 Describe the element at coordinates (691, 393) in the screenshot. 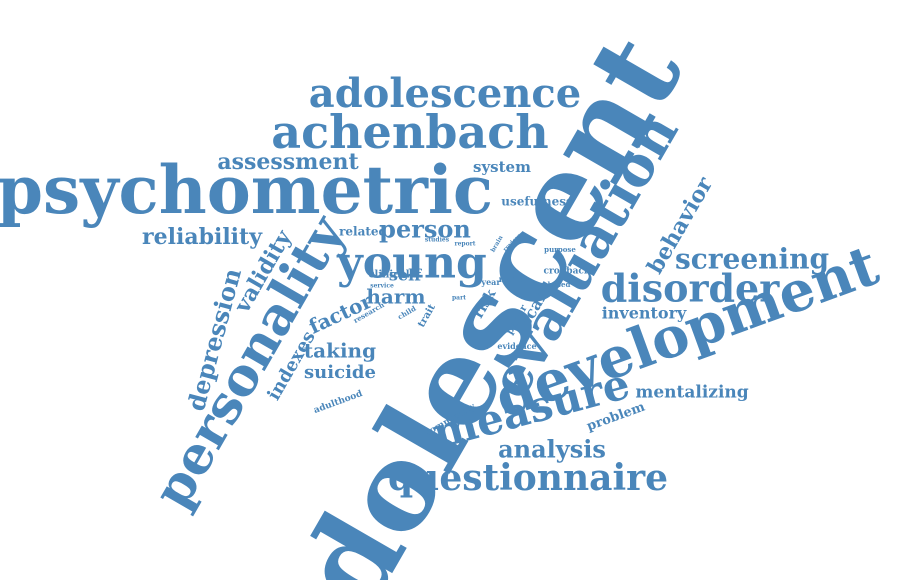

I see `word-mentalizing: mentalizing` at that location.